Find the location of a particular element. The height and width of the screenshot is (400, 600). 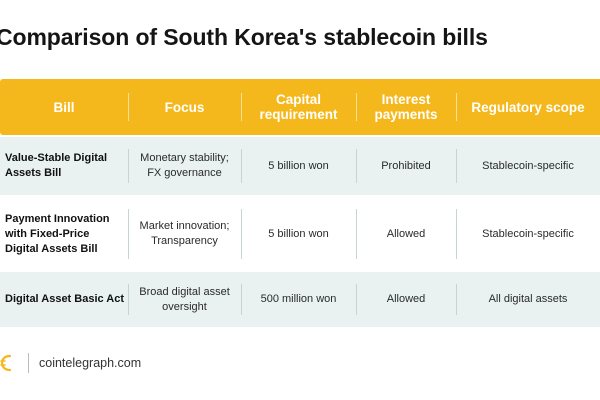

header-interest-payments: Interest payments is located at coordinates (406, 107).